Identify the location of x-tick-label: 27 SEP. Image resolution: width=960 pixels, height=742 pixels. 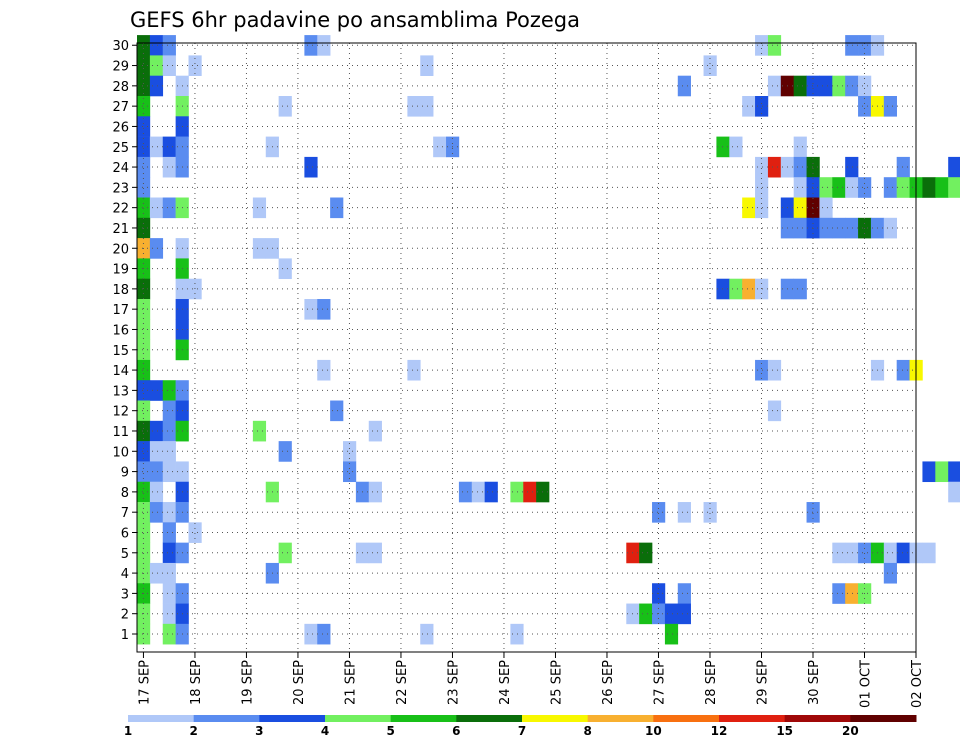
(659, 682).